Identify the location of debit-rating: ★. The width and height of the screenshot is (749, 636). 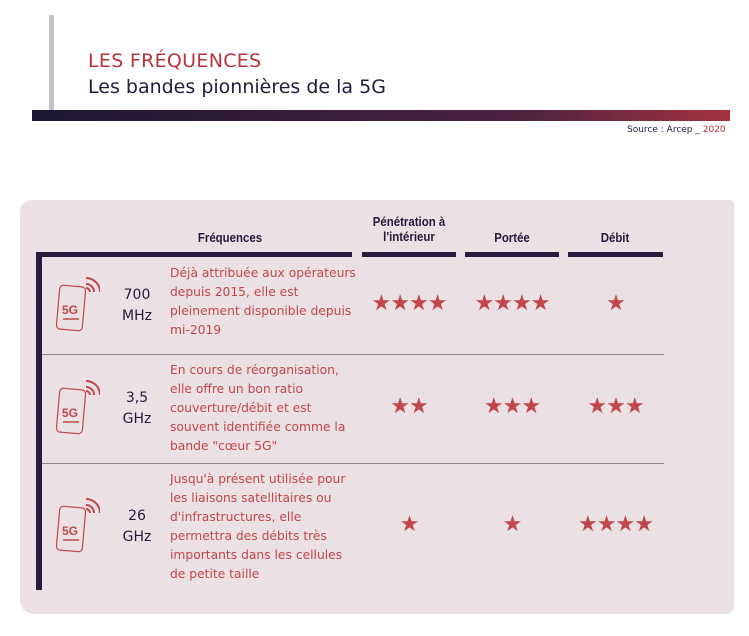
(616, 303).